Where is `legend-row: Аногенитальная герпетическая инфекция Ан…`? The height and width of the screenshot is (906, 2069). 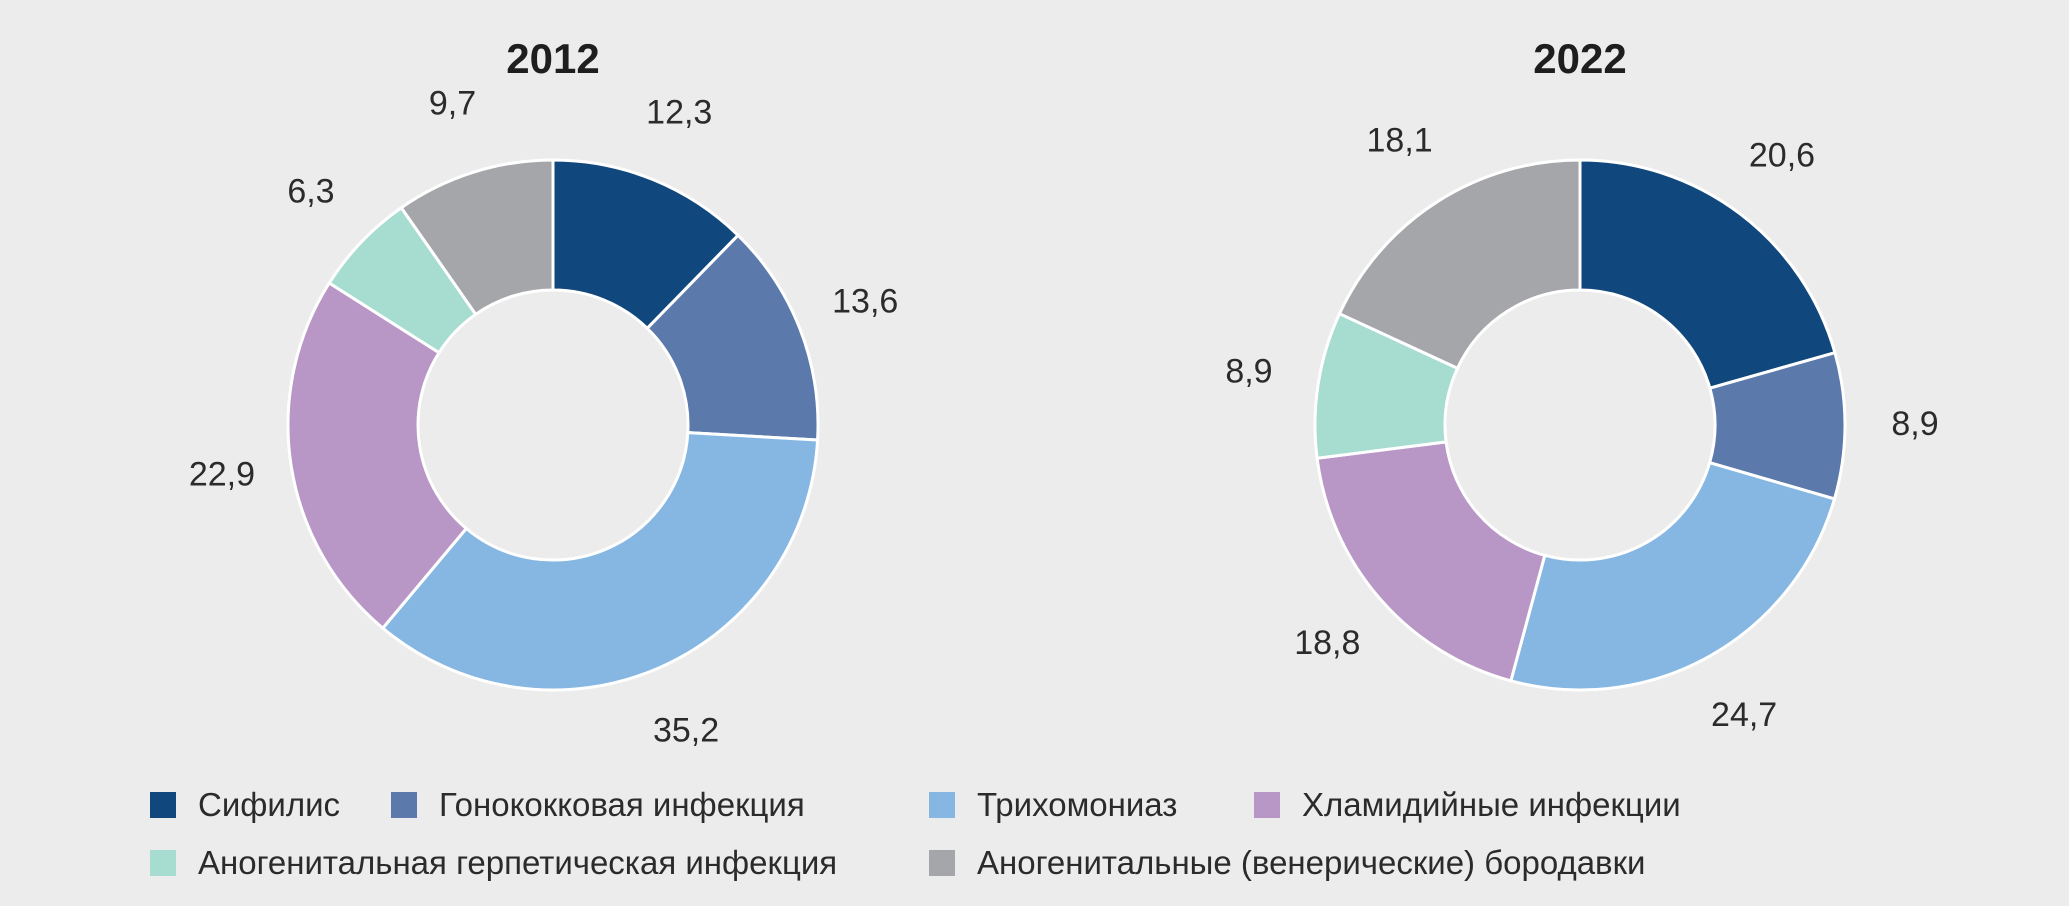
legend-row: Аногенитальная герпетическая инфекция Ан… is located at coordinates (1100, 863).